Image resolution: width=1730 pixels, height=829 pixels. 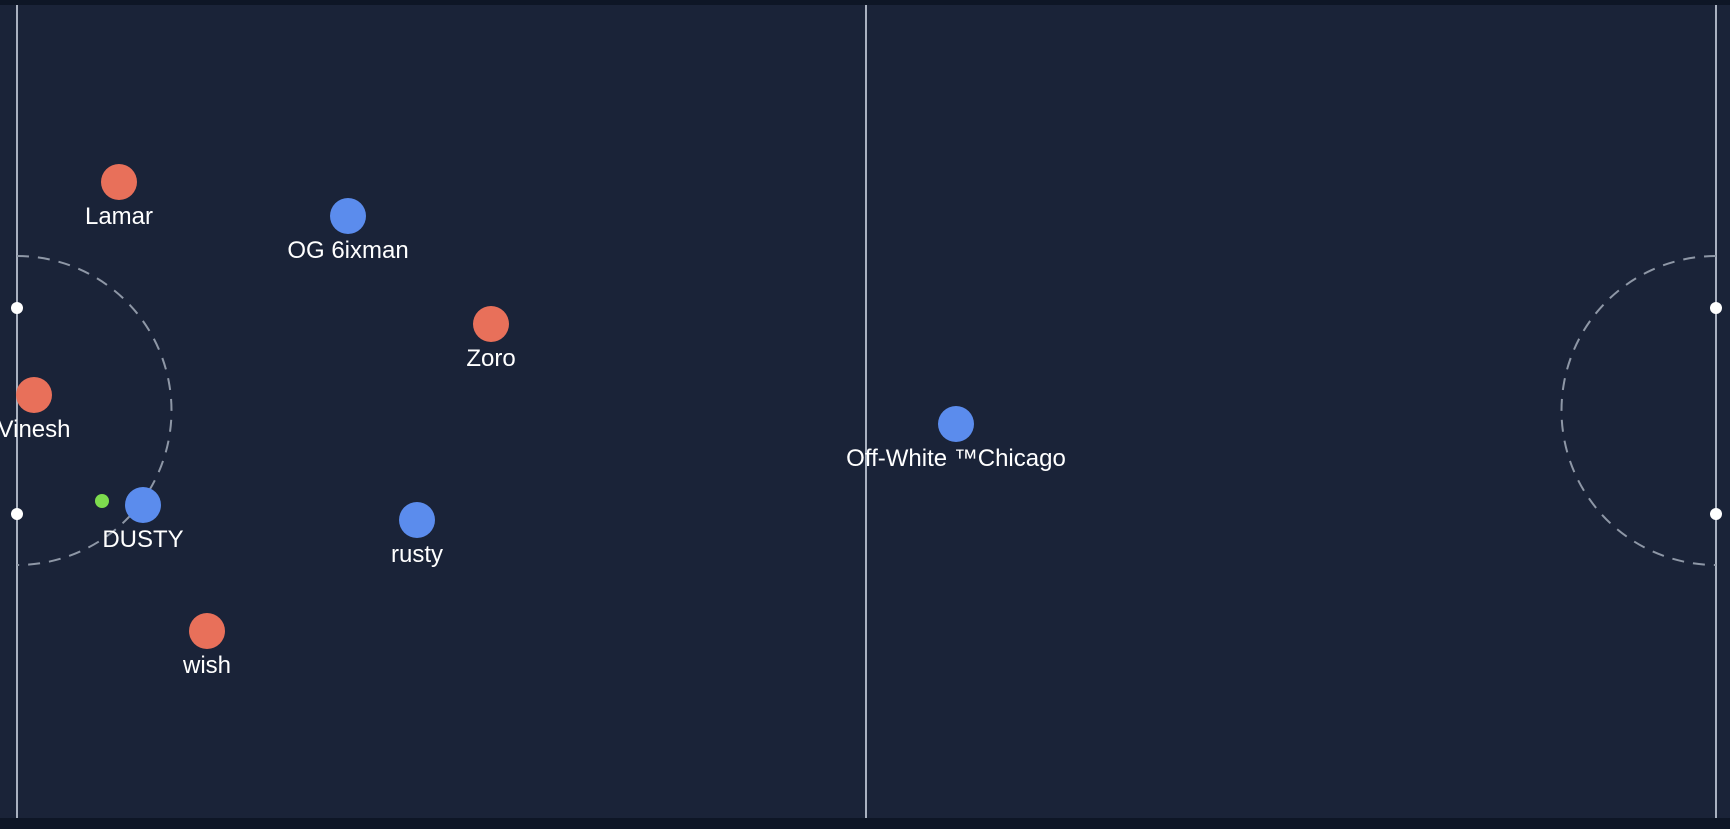 What do you see at coordinates (119, 216) in the screenshot?
I see `player-name-label: Lamar` at bounding box center [119, 216].